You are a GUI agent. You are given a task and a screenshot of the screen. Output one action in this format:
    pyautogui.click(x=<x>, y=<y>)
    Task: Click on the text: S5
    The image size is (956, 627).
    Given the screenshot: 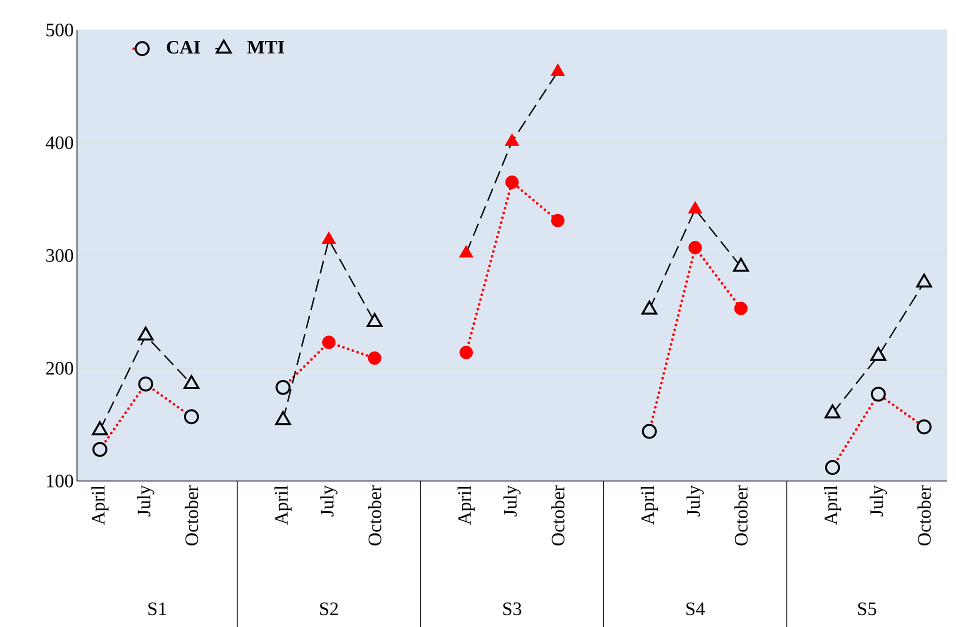 What is the action you would take?
    pyautogui.click(x=867, y=609)
    